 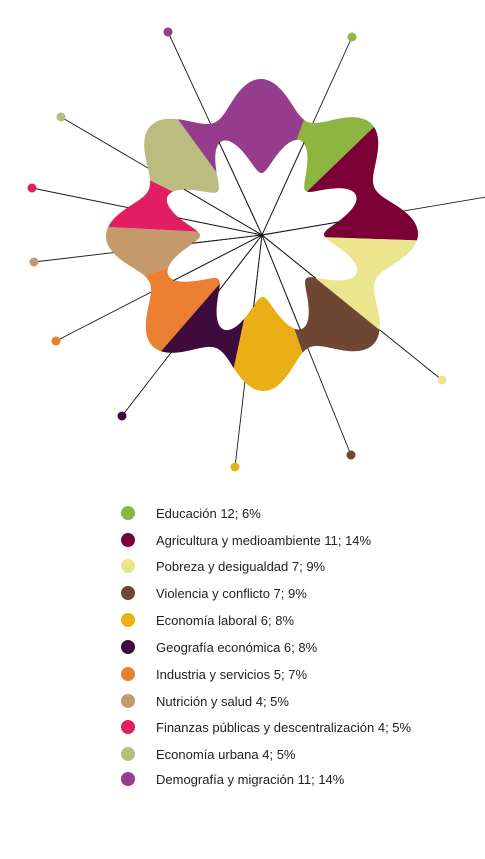 I want to click on legend-item-economia-urbana: Economía urbana 4; 5%, so click(x=303, y=754).